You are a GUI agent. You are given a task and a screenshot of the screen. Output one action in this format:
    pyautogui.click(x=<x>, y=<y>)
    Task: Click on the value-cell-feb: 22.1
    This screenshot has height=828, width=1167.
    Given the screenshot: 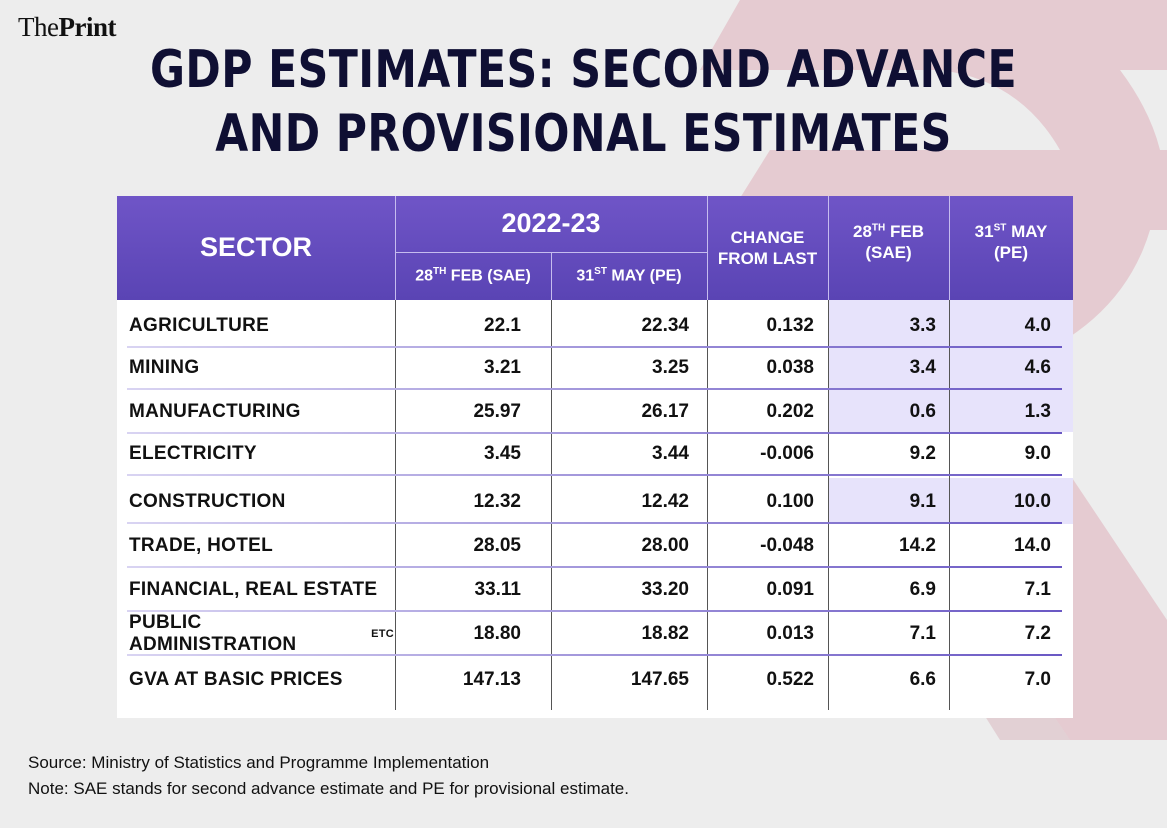 What is the action you would take?
    pyautogui.click(x=502, y=325)
    